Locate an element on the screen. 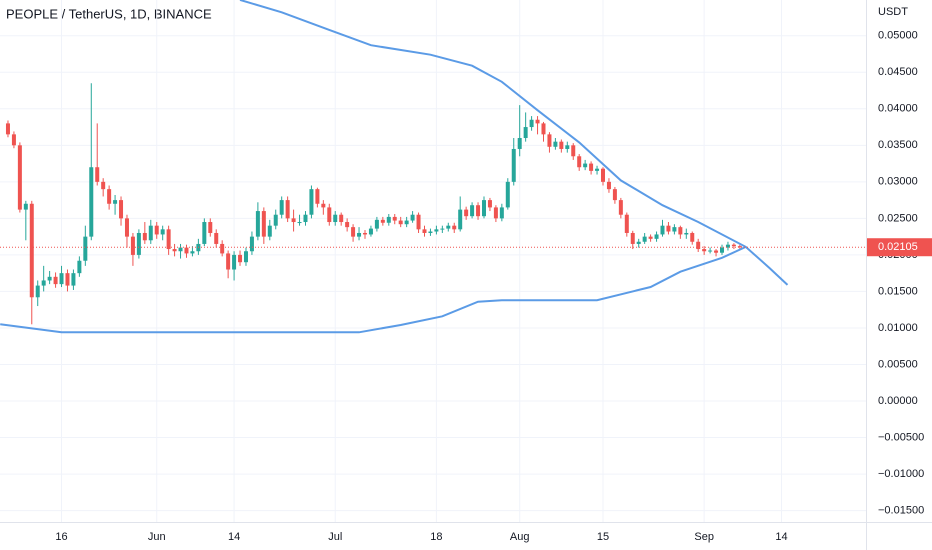  y-tick-label: 0.05000 is located at coordinates (898, 36).